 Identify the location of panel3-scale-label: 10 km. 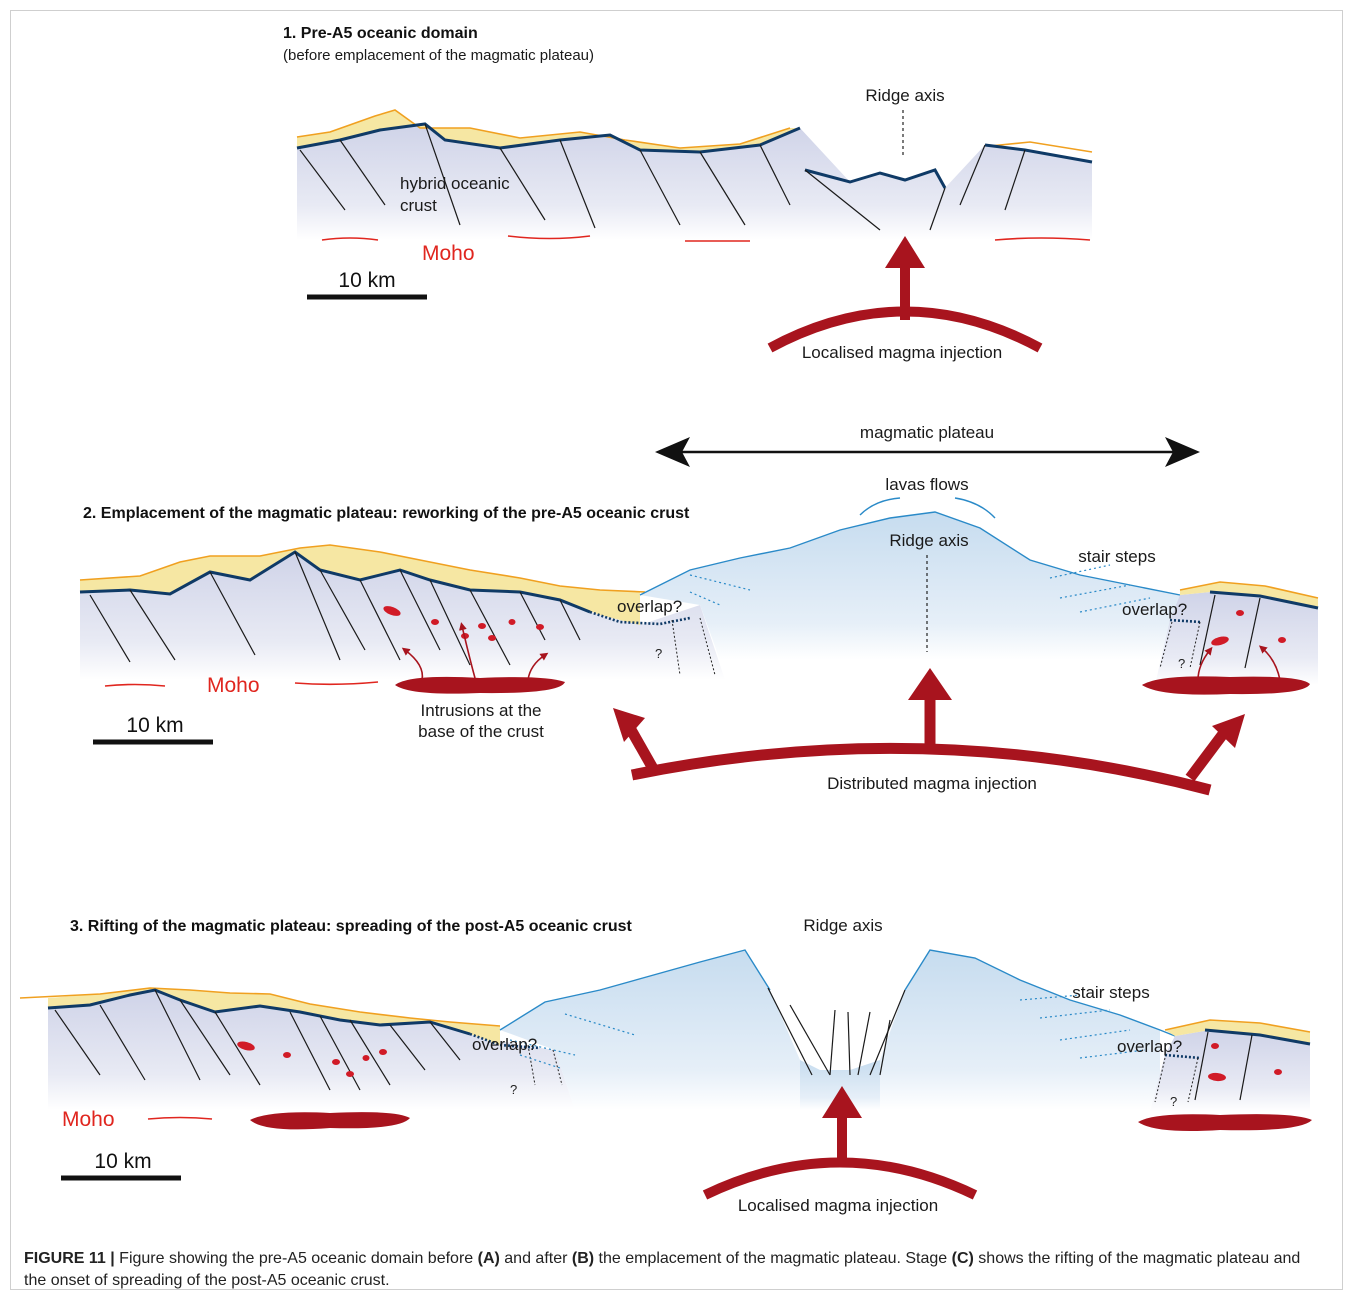
(122, 1161).